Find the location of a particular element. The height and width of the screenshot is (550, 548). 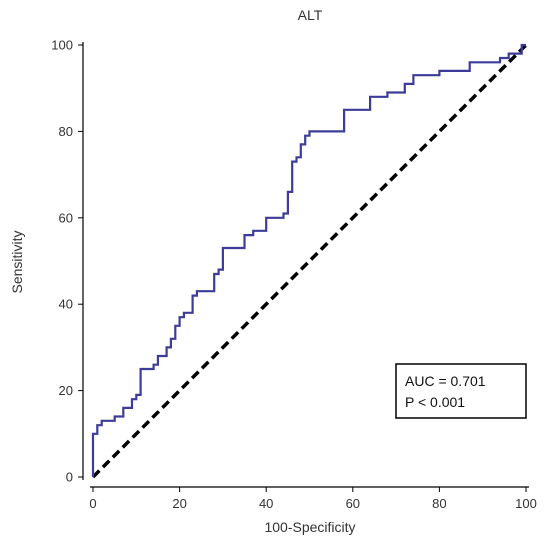

chart-title: ALT is located at coordinates (310, 15).